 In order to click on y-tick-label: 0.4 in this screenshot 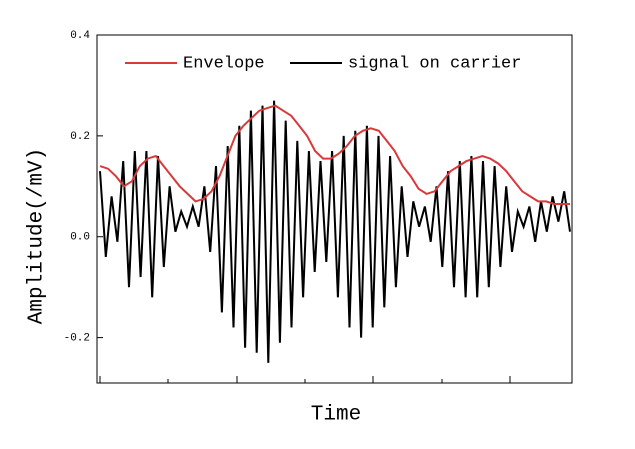, I will do `click(80, 36)`.